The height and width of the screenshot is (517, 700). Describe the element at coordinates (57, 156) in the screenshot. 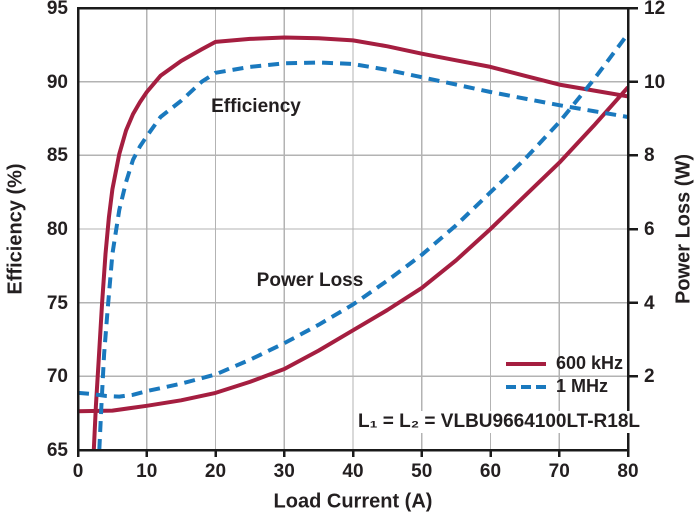

I see `y-left-tick-label: 85` at that location.